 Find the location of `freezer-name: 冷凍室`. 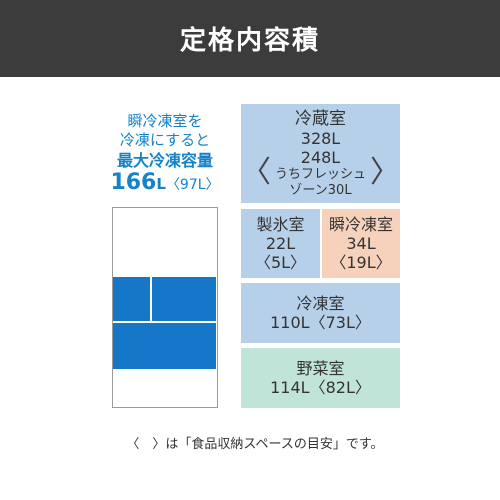

freezer-name: 冷凍室 is located at coordinates (320, 303).